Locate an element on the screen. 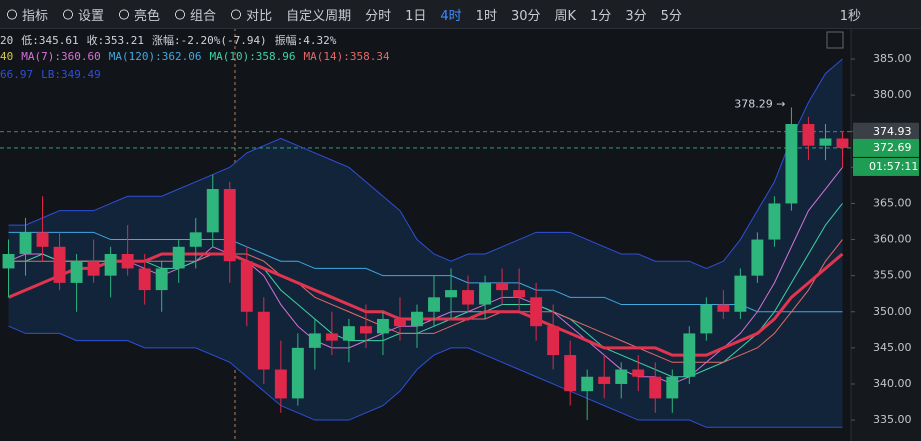 The image size is (921, 441). price-tag-label: 374.93 is located at coordinates (892, 131).